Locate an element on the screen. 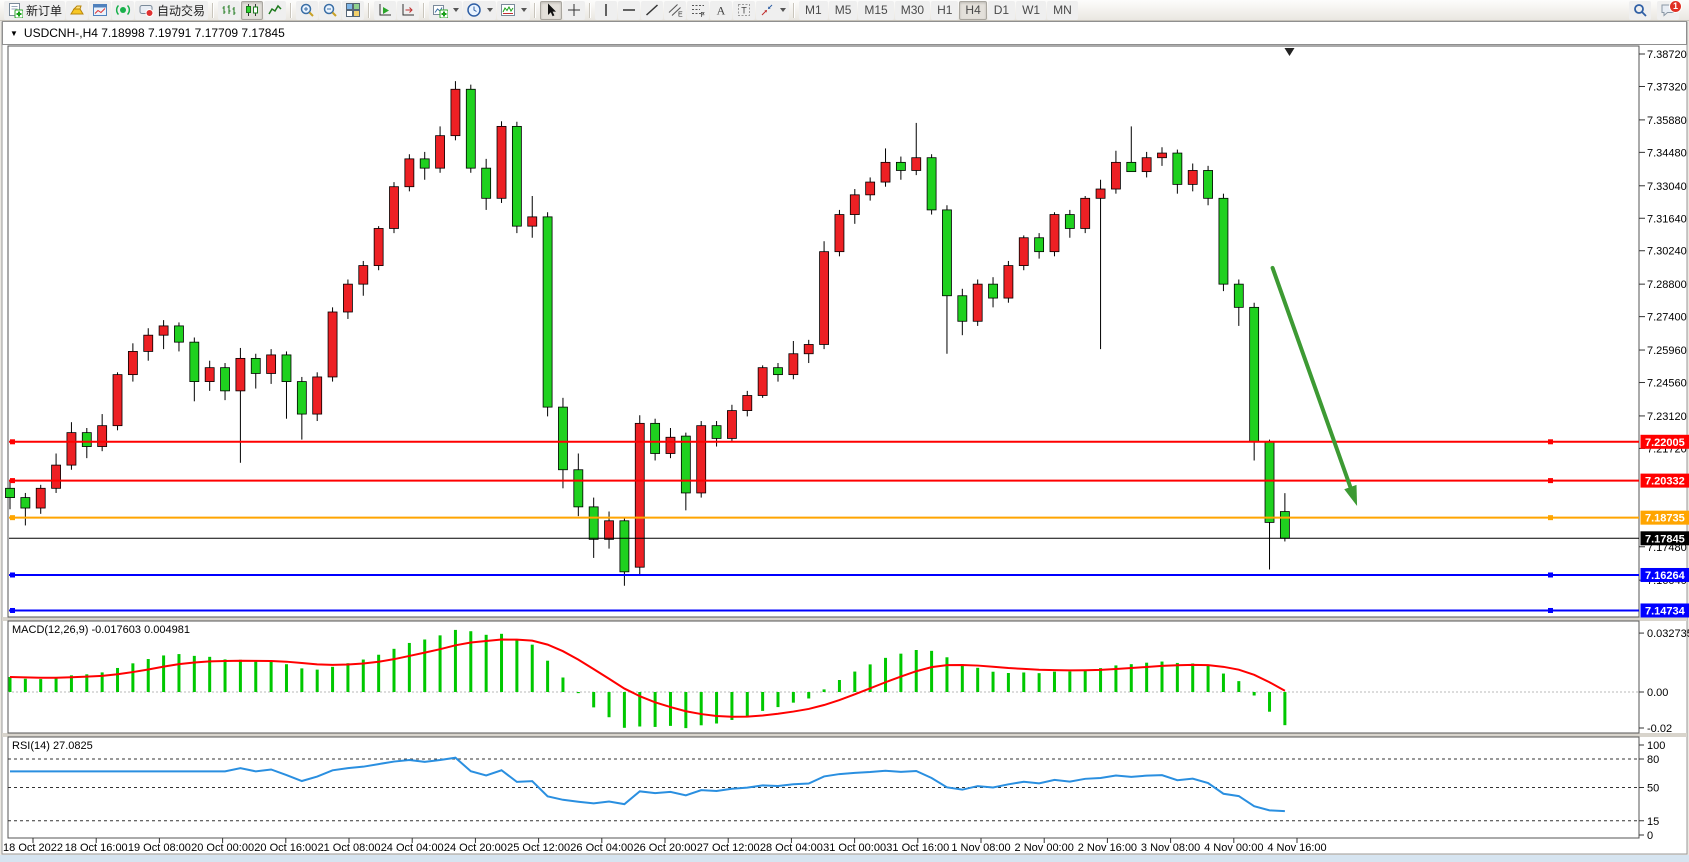  chart-shift-button is located at coordinates (408, 10).